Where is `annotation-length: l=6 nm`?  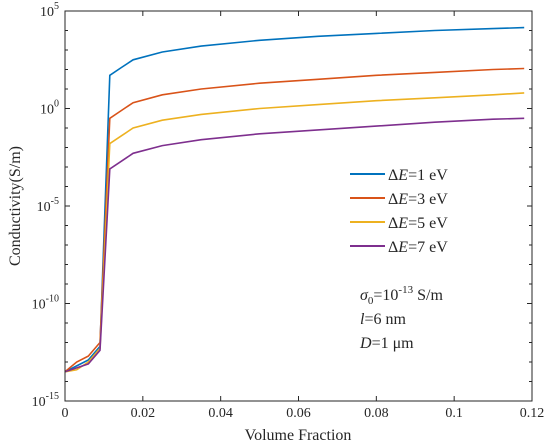 annotation-length: l=6 nm is located at coordinates (383, 319).